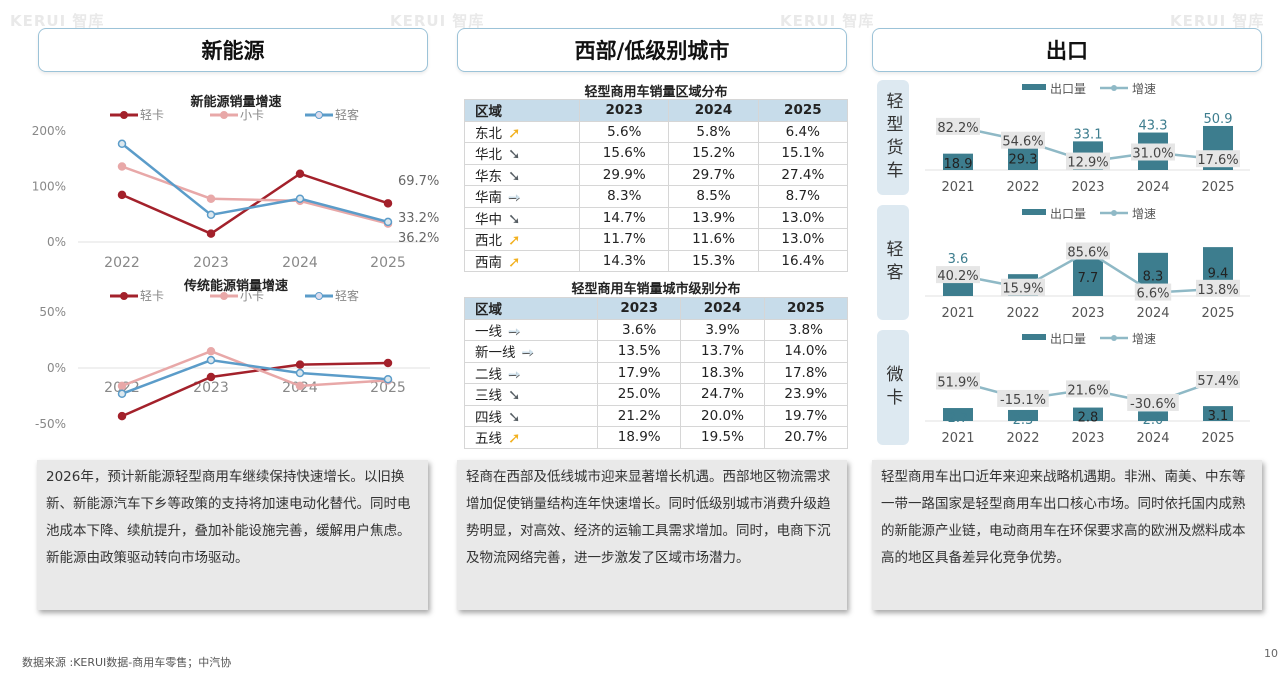 This screenshot has width=1280, height=677. Describe the element at coordinates (531, 329) in the screenshot. I see `row-label-cell: 一线 ➙` at that location.